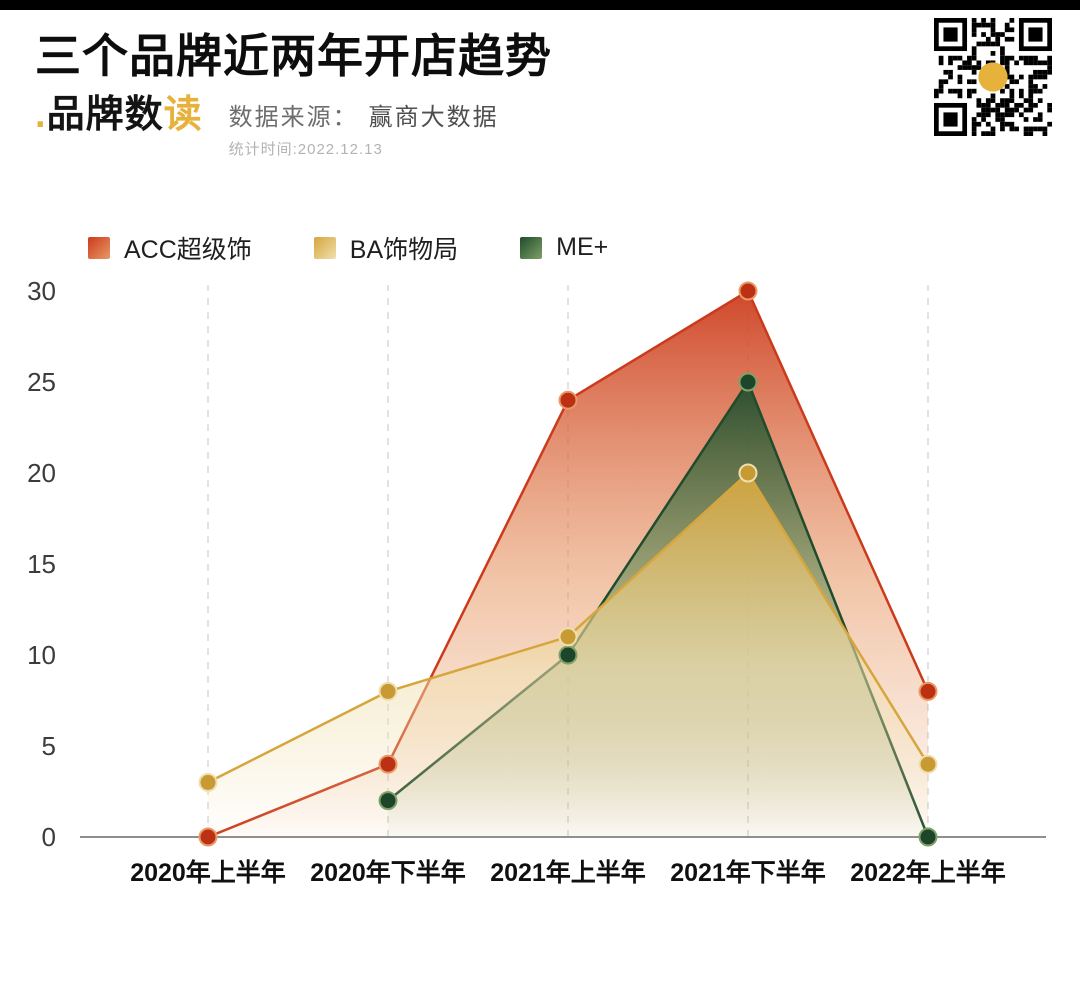 The image size is (1080, 993). Describe the element at coordinates (41, 473) in the screenshot. I see `svg-text: 20` at that location.